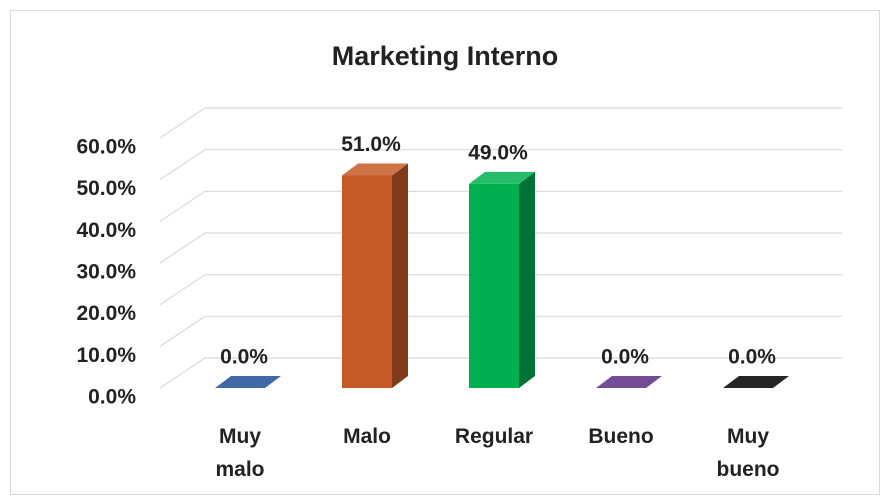  What do you see at coordinates (494, 436) in the screenshot?
I see `x-tick-label: Regular` at bounding box center [494, 436].